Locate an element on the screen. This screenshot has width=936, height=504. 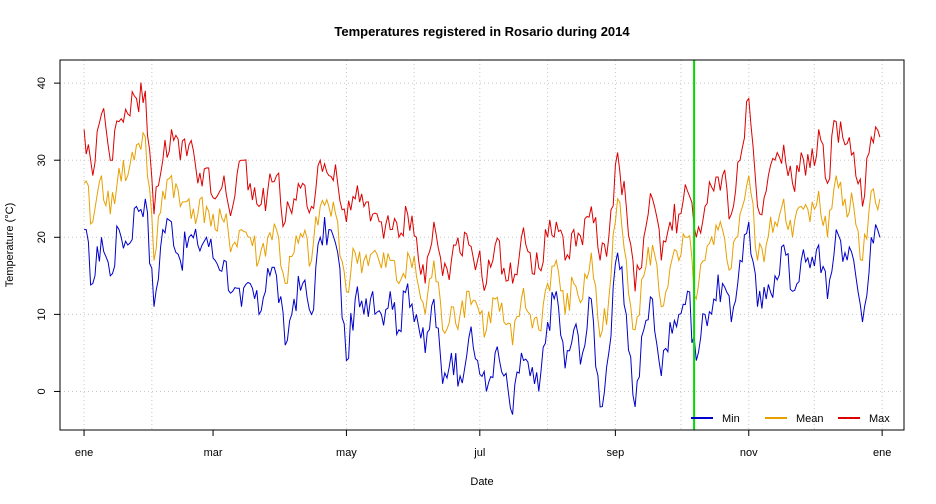
y-tick-label: 40 is located at coordinates (42, 83).